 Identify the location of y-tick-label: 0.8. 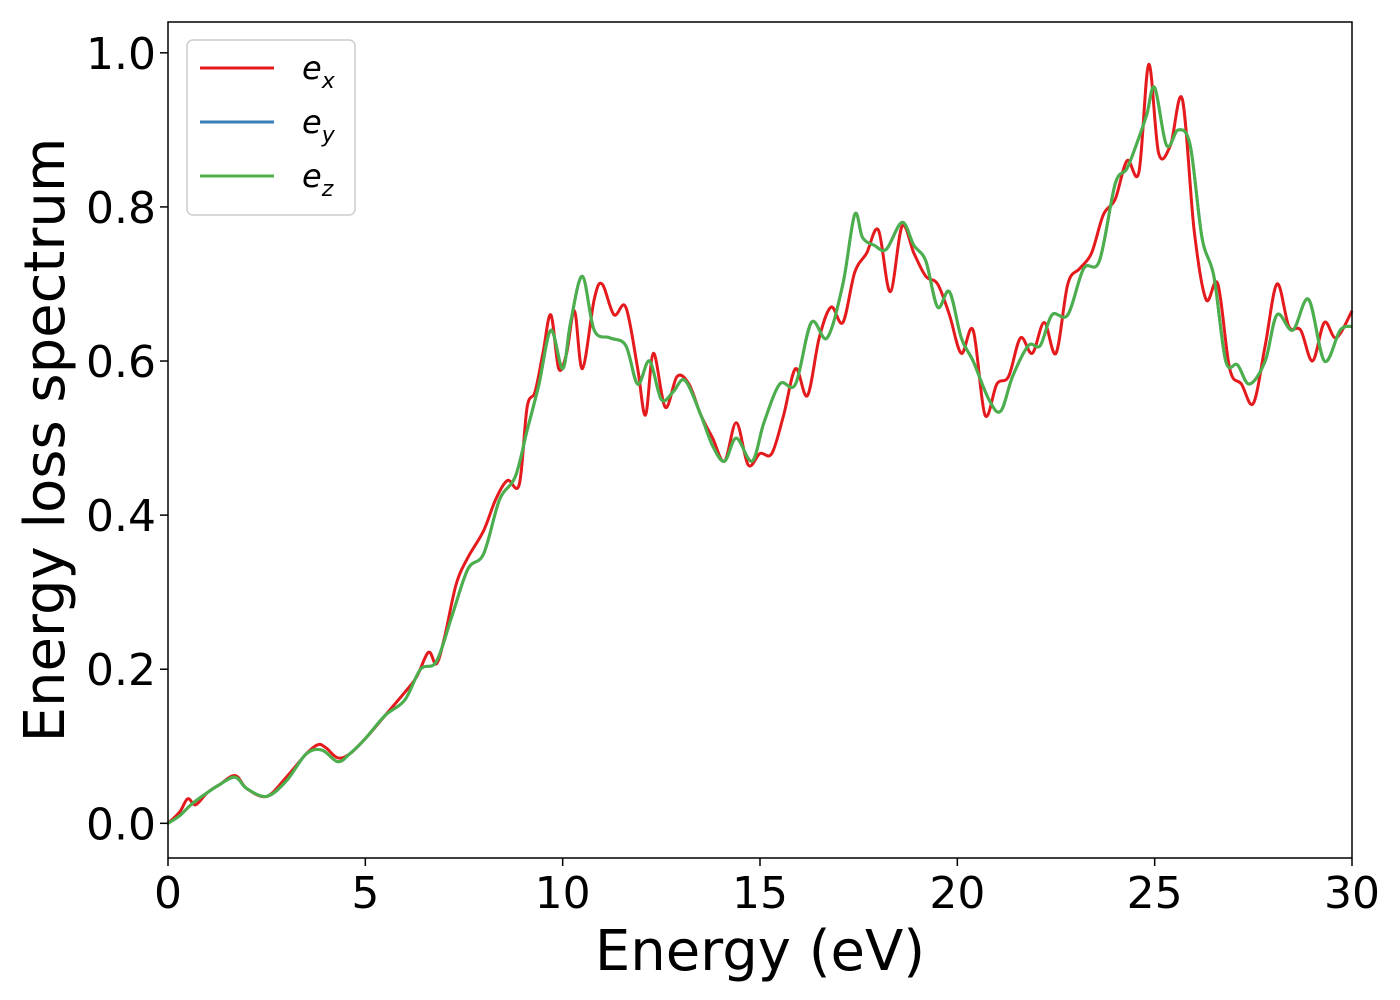
(121, 208).